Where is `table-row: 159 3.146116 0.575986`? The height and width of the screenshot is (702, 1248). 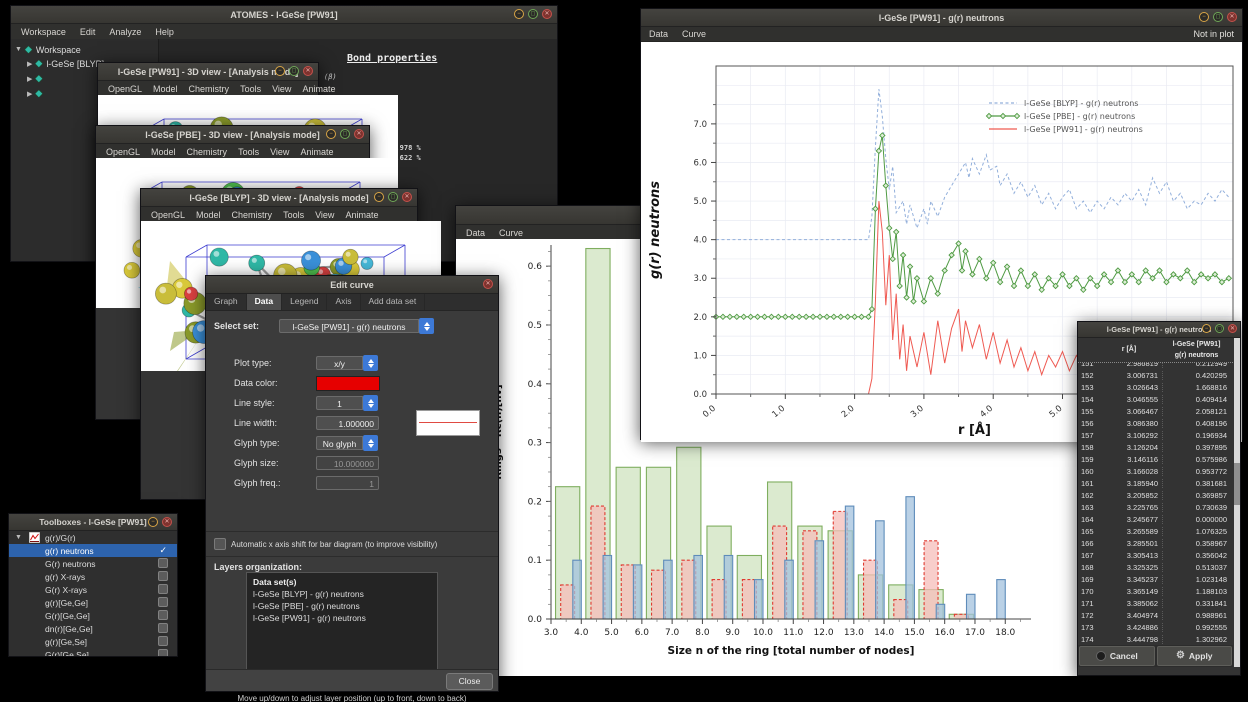 table-row: 159 3.146116 0.575986 is located at coordinates (1155, 459).